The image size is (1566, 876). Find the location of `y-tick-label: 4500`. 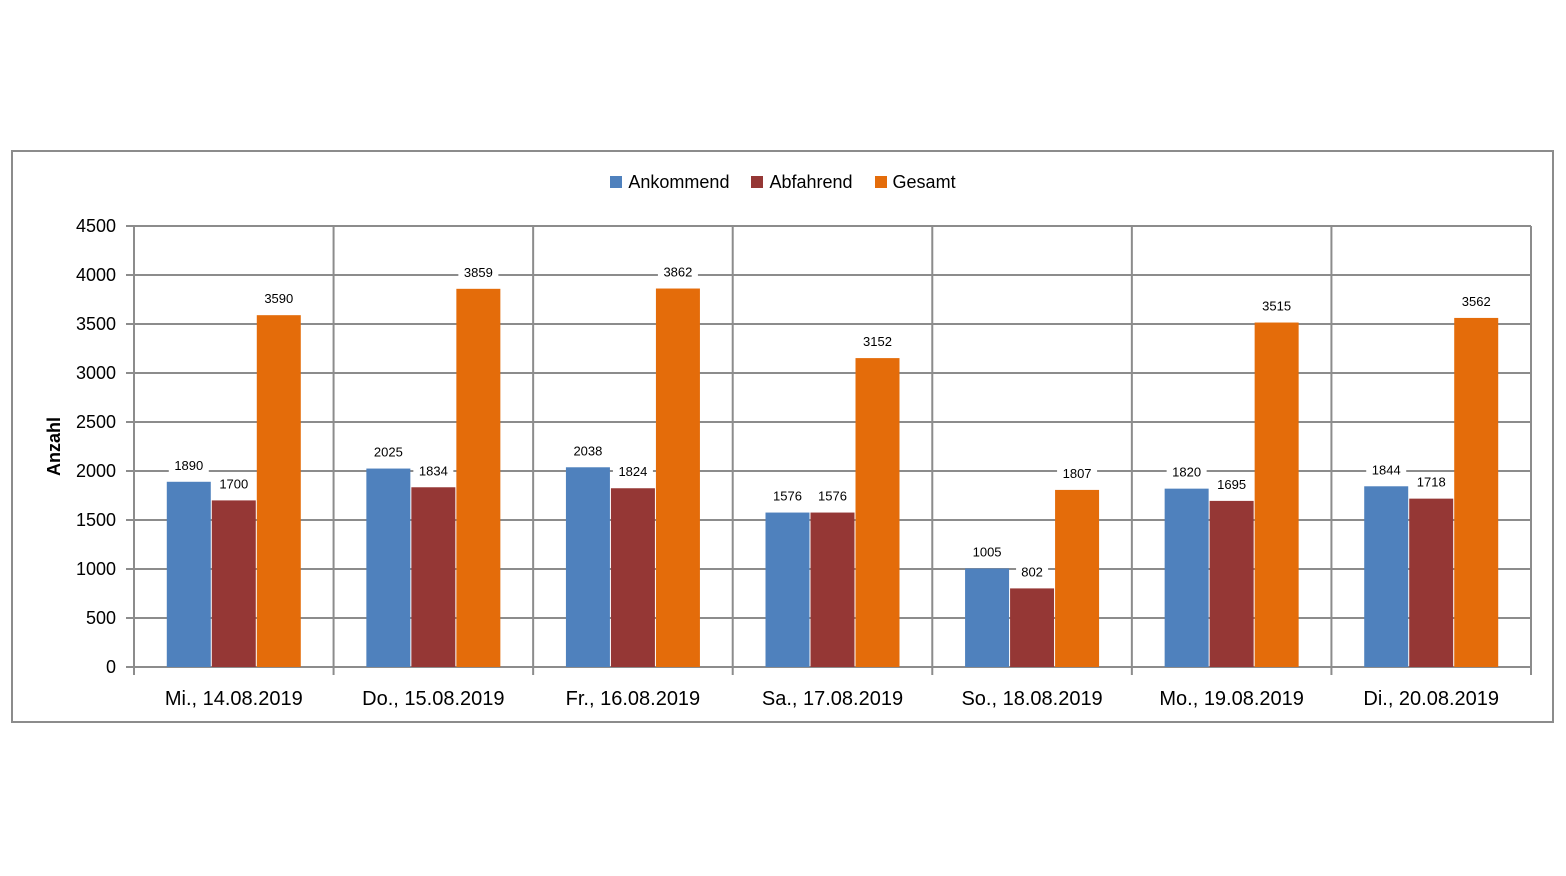

y-tick-label: 4500 is located at coordinates (96, 226).